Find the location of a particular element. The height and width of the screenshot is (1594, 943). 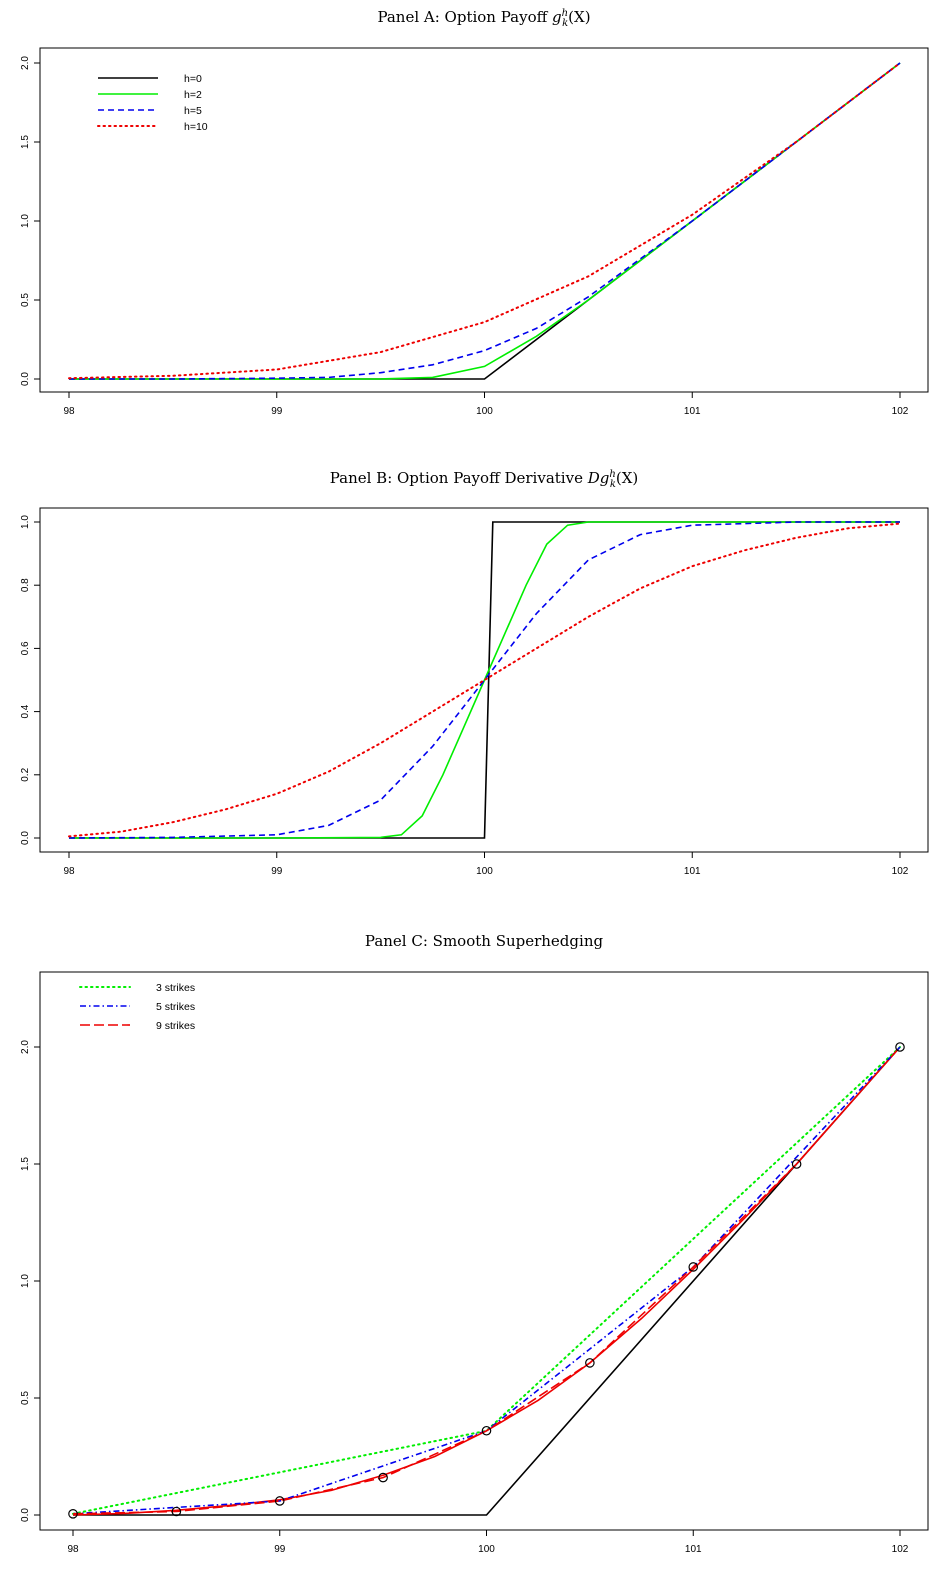

legend-label: h=0 is located at coordinates (193, 79).